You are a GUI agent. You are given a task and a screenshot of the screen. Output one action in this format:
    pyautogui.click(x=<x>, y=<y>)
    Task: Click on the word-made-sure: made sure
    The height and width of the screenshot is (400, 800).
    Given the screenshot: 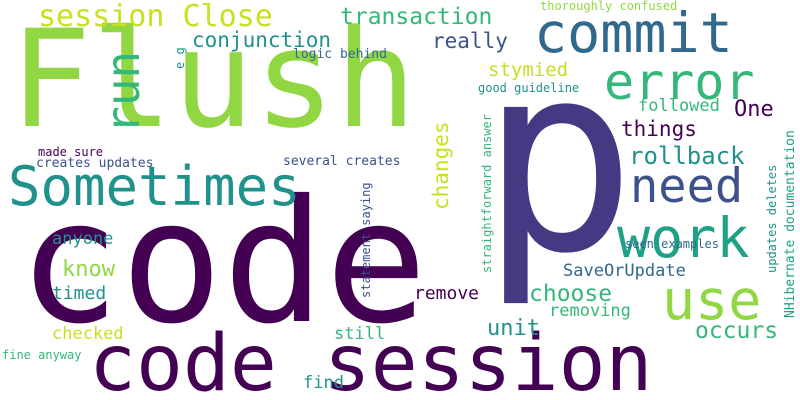 What is the action you would take?
    pyautogui.click(x=71, y=152)
    